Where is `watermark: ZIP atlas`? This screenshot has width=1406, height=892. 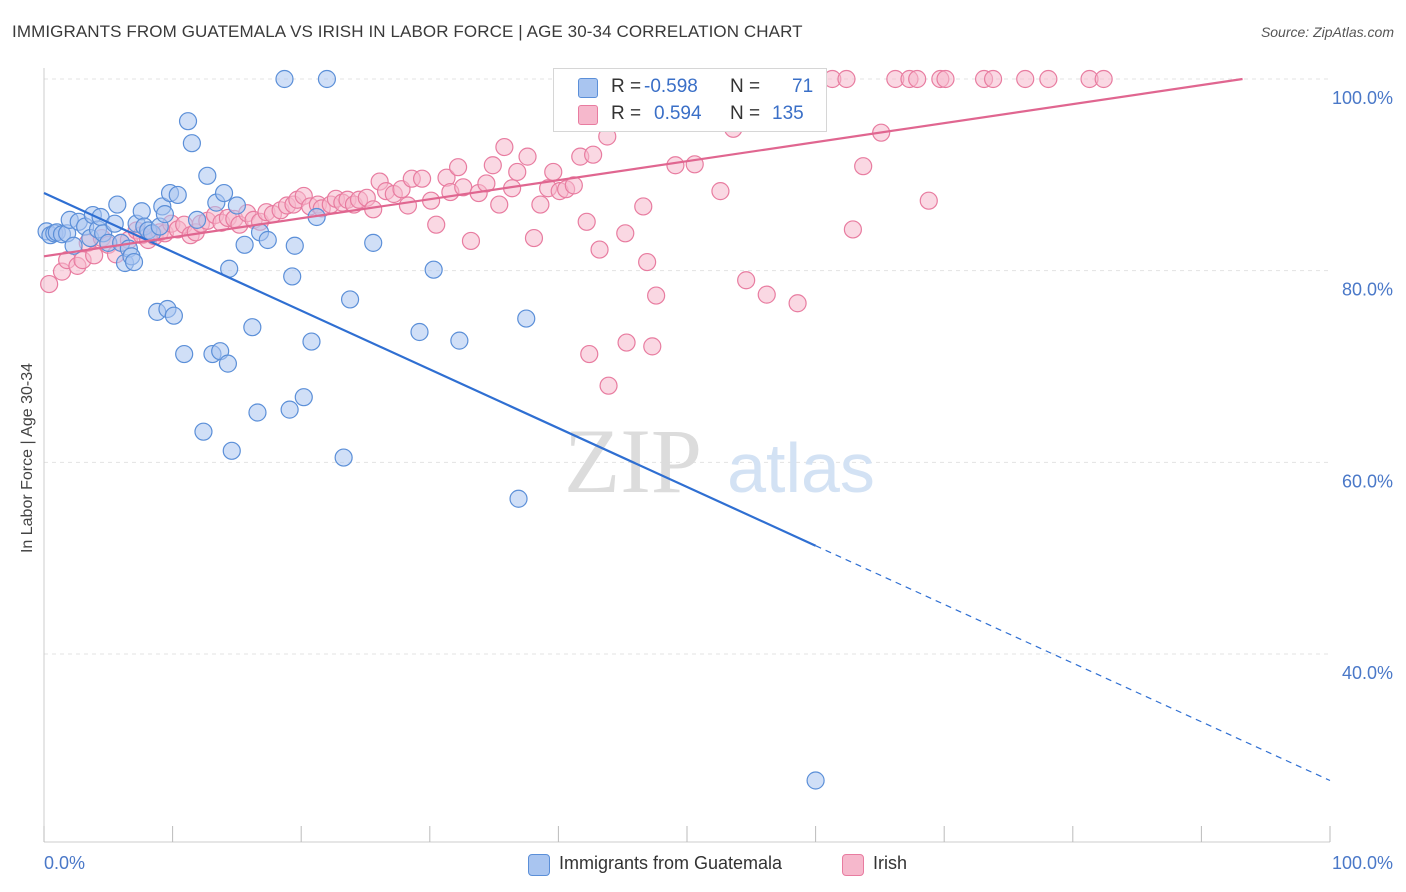 watermark: ZIP atlas is located at coordinates (719, 461).